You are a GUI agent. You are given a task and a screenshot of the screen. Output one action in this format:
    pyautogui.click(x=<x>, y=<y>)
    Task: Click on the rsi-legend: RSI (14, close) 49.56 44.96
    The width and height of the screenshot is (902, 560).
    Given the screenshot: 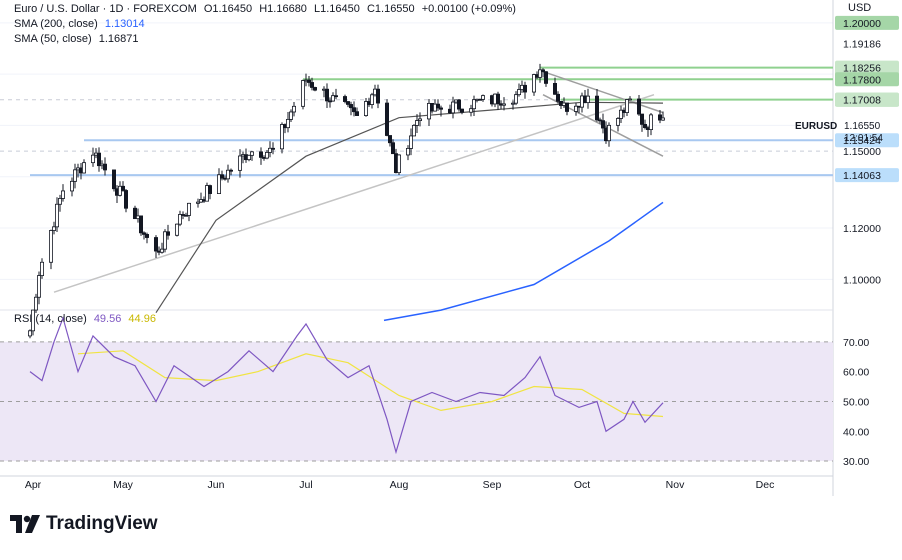 What is the action you would take?
    pyautogui.click(x=87, y=319)
    